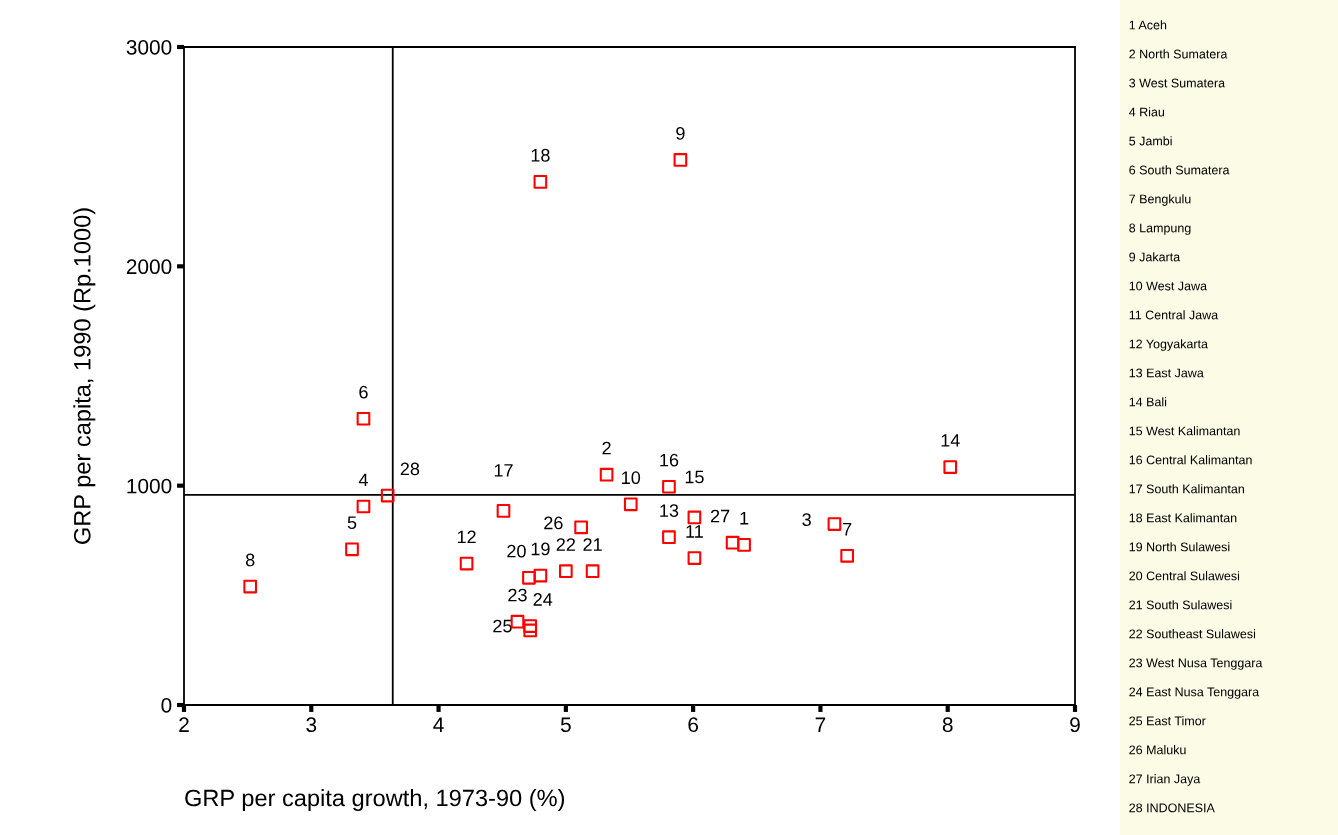  What do you see at coordinates (1147, 112) in the screenshot?
I see `text: 4 Riau` at bounding box center [1147, 112].